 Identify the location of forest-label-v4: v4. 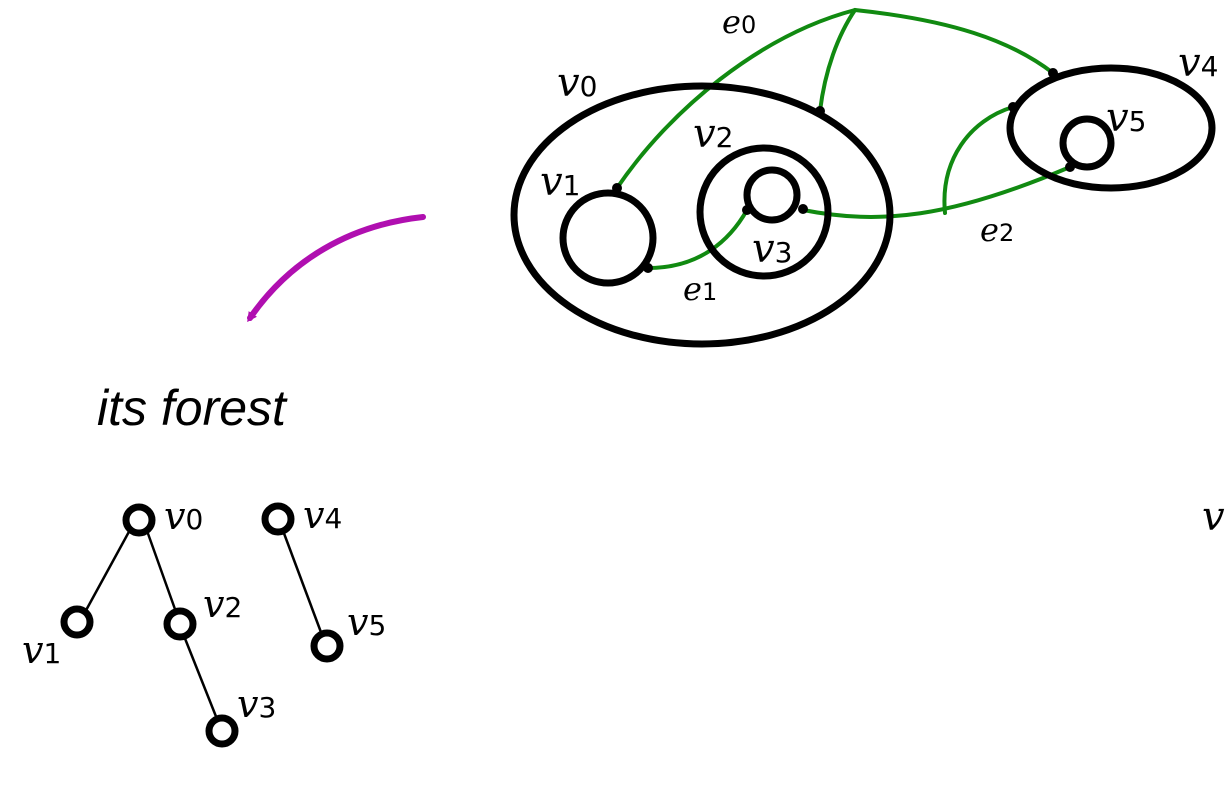
(322, 515).